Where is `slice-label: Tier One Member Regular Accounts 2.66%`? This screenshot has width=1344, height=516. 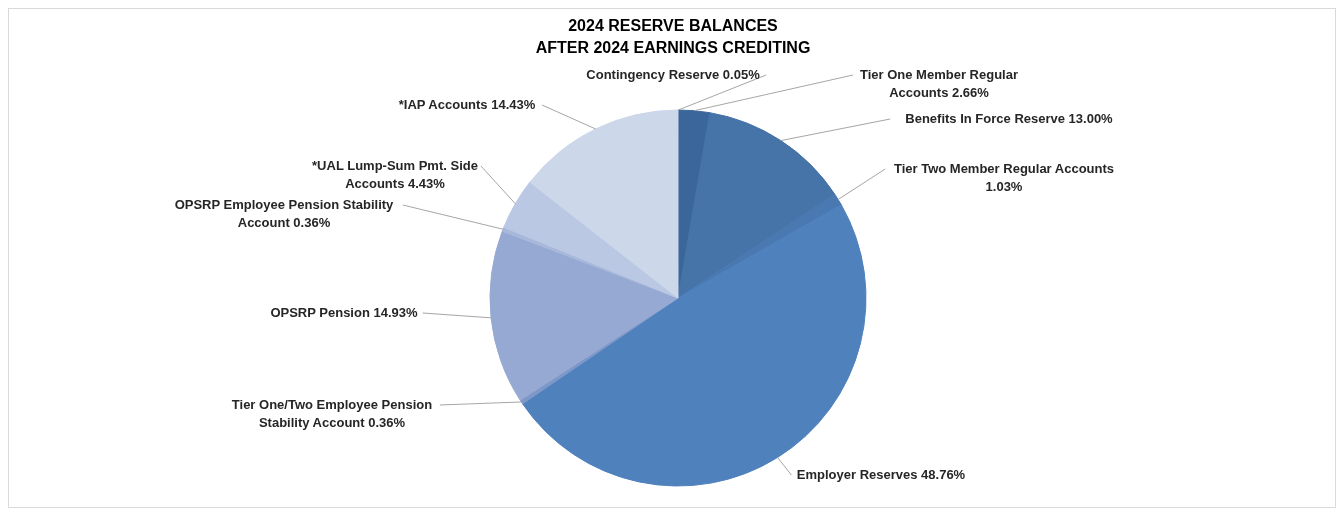
slice-label: Tier One Member Regular Accounts 2.66% is located at coordinates (939, 83).